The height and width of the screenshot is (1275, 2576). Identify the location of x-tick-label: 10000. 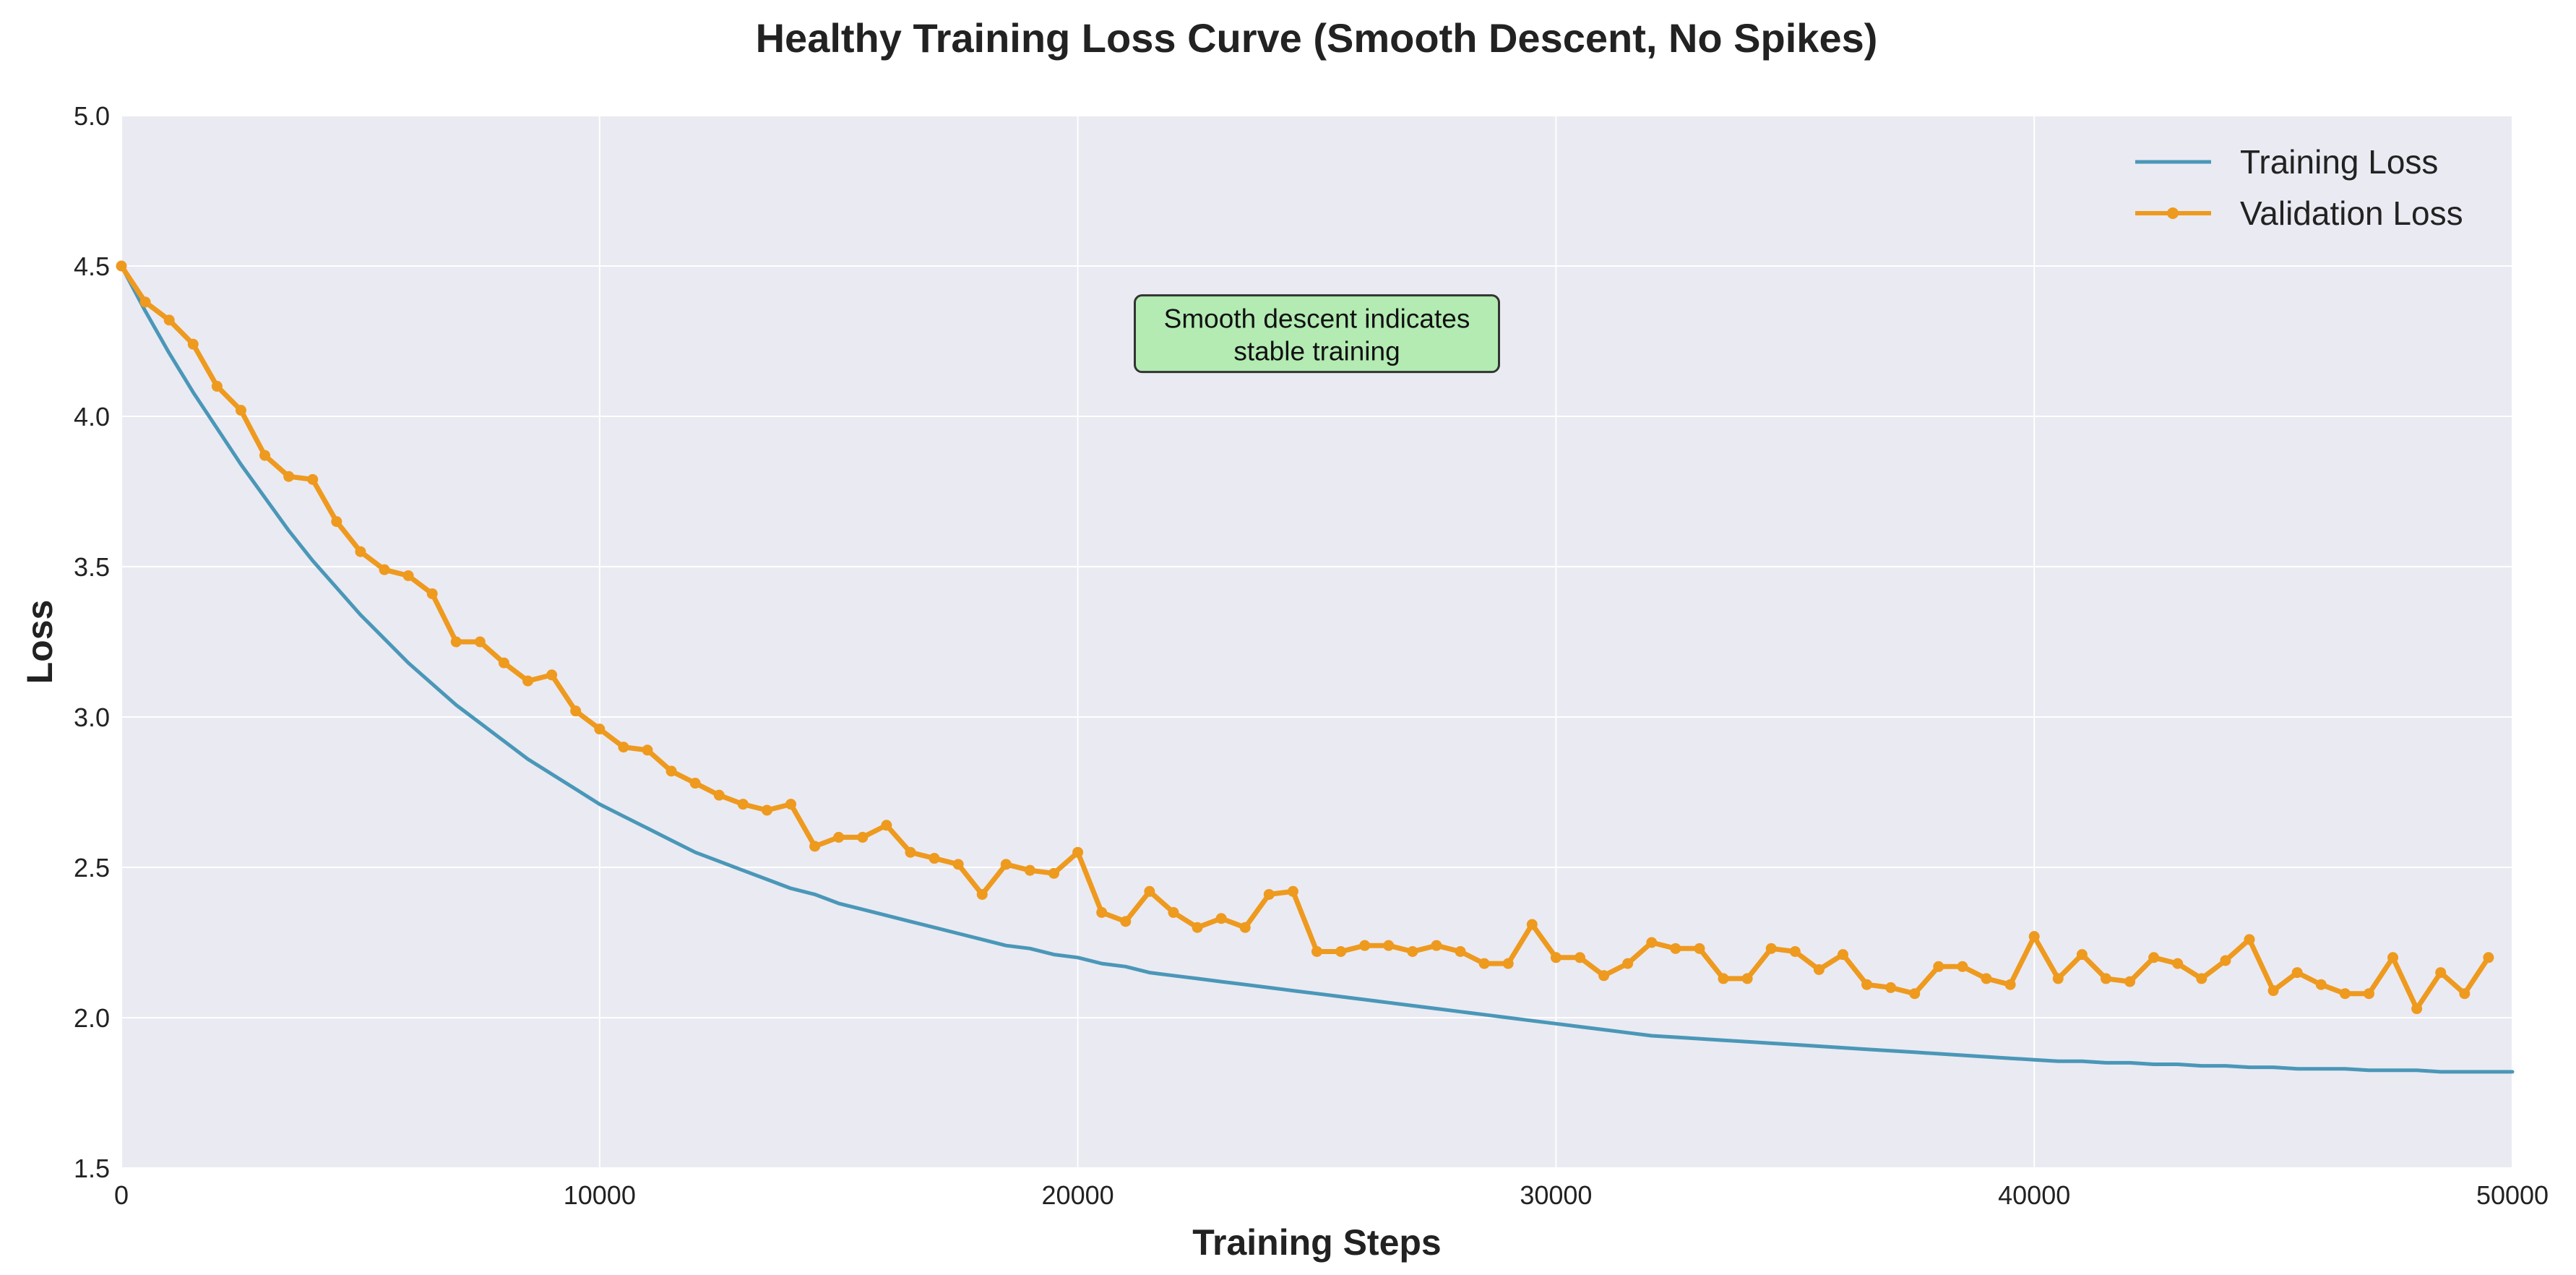
(600, 1195).